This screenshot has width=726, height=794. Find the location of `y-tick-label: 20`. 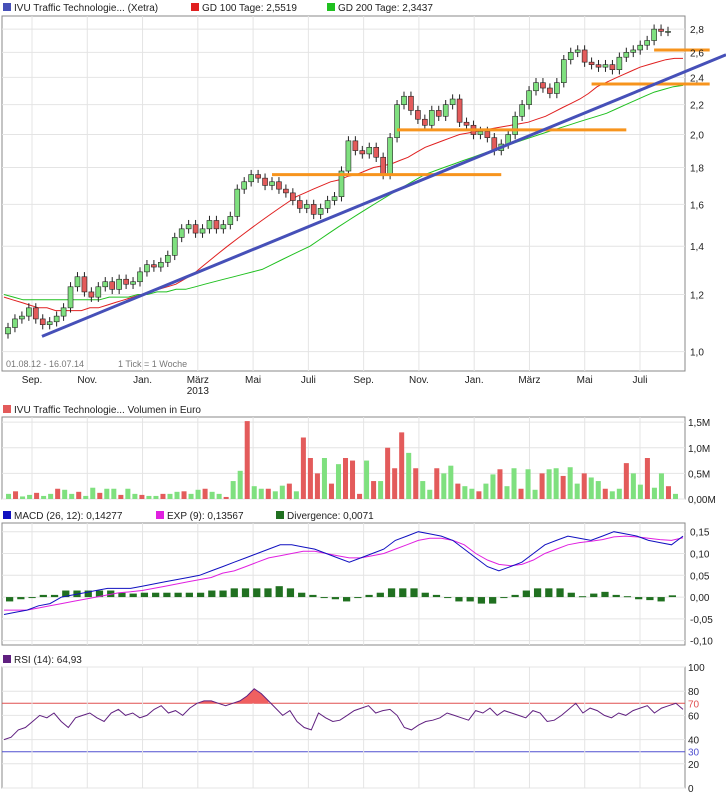

y-tick-label: 20 is located at coordinates (694, 765).